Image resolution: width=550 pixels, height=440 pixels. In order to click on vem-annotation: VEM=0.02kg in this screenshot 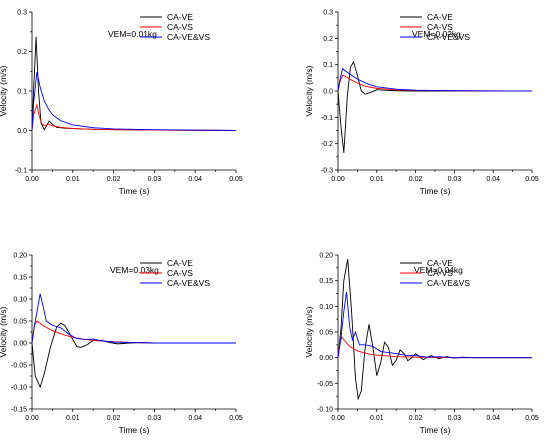, I will do `click(436, 34)`.